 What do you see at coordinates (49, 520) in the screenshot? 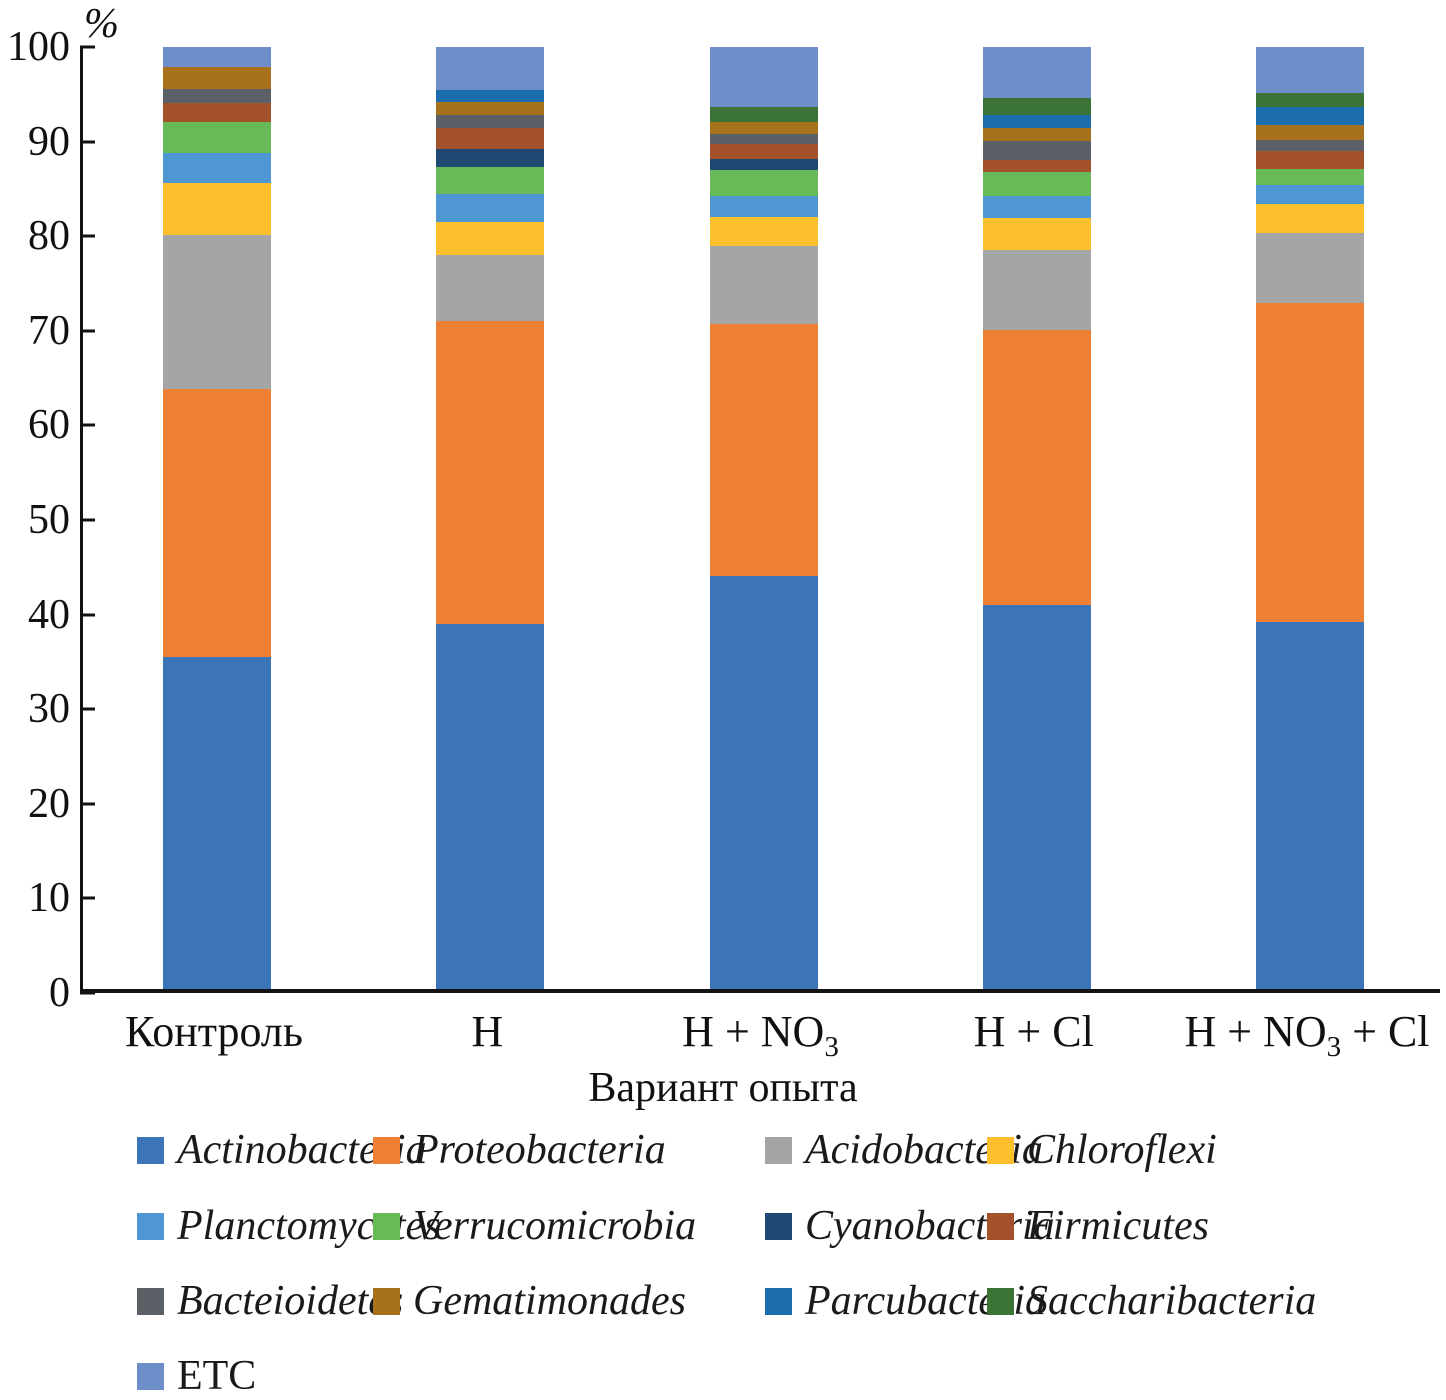
I see `y-tick-label: 50` at bounding box center [49, 520].